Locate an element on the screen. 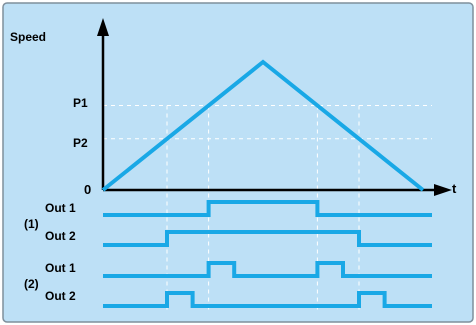 The height and width of the screenshot is (325, 476). group2-out2-label: Out 2 is located at coordinates (60, 296).